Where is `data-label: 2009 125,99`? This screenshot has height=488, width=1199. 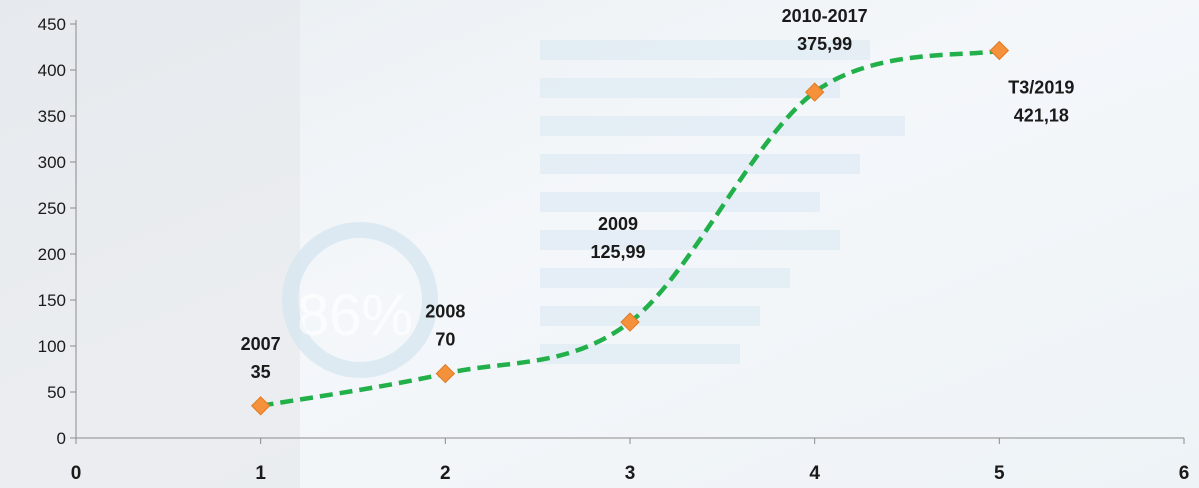
data-label: 2009 125,99 is located at coordinates (617, 238).